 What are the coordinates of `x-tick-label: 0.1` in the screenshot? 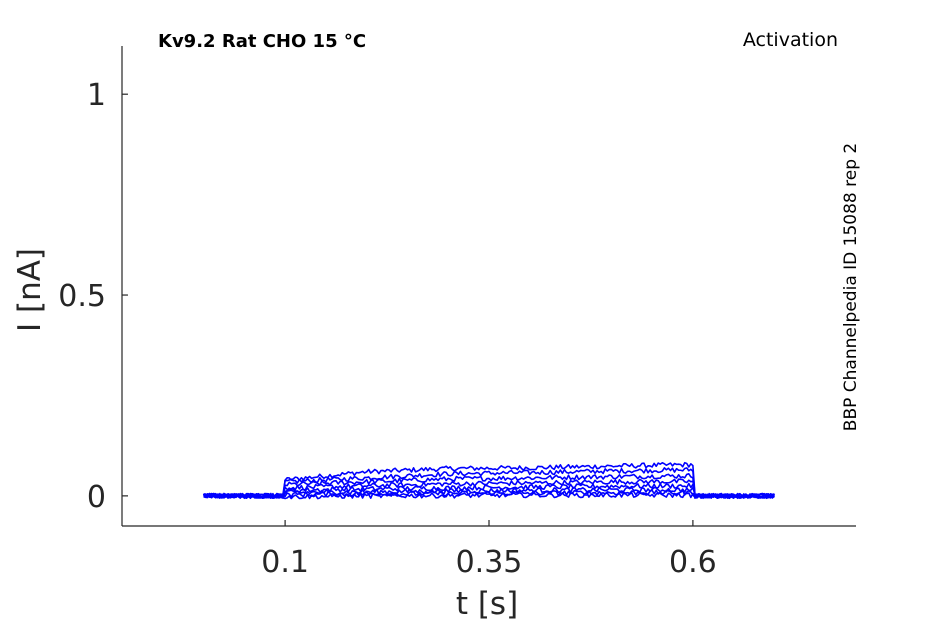 It's located at (285, 562).